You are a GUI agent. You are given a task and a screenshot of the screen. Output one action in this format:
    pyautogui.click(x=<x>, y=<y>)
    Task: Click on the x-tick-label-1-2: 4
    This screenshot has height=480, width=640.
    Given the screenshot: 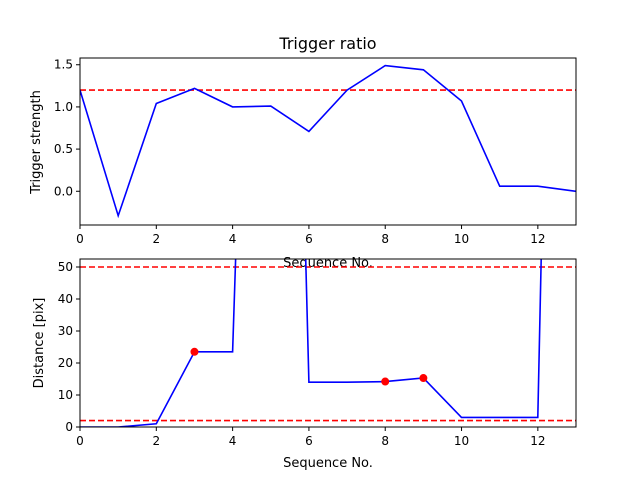 What is the action you would take?
    pyautogui.click(x=233, y=441)
    